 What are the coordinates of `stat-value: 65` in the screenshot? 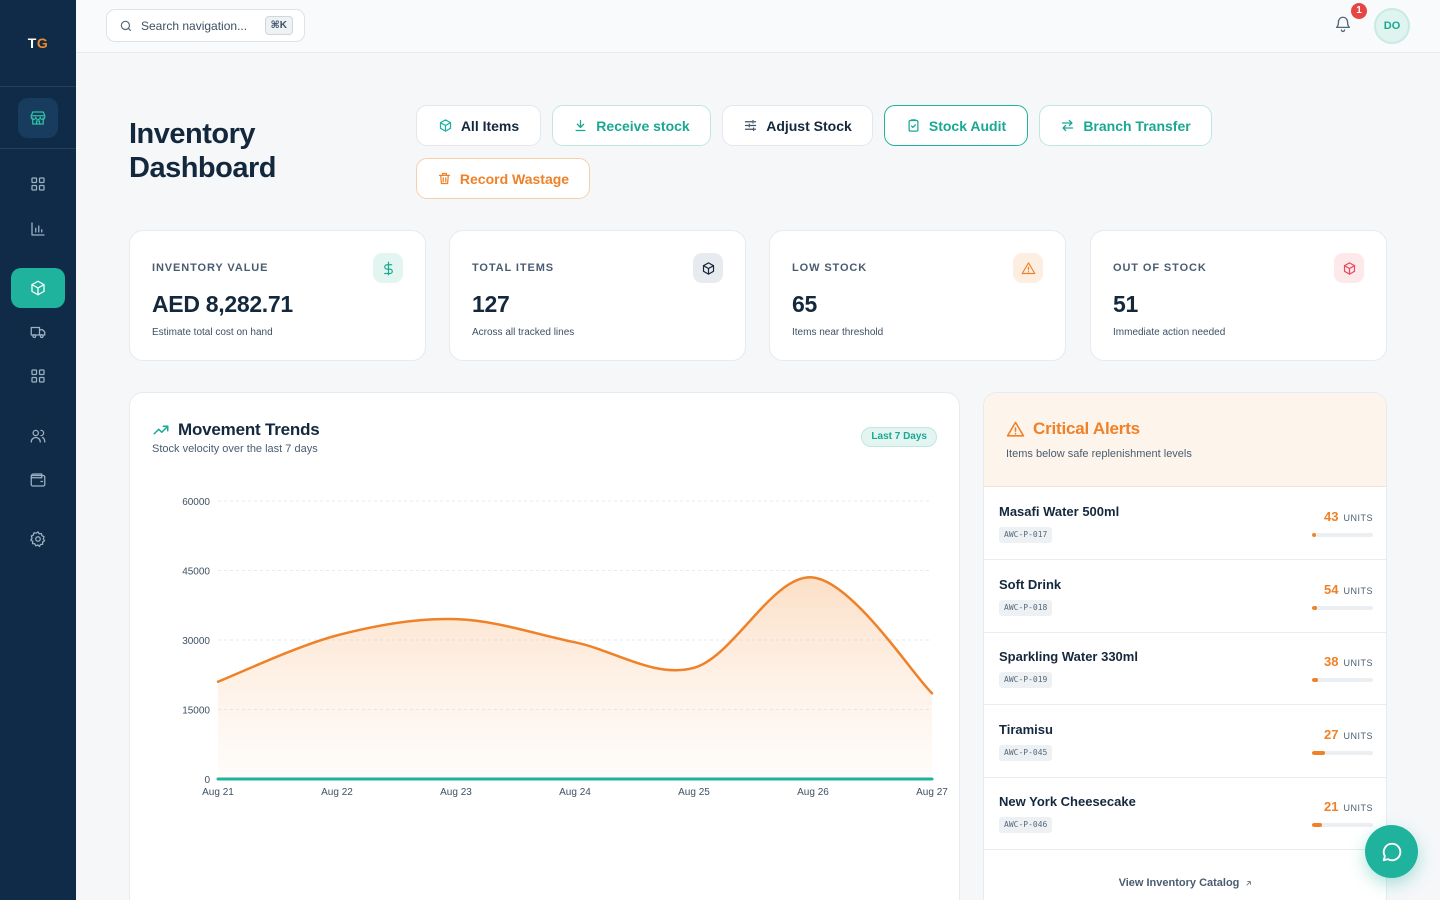 It's located at (804, 304).